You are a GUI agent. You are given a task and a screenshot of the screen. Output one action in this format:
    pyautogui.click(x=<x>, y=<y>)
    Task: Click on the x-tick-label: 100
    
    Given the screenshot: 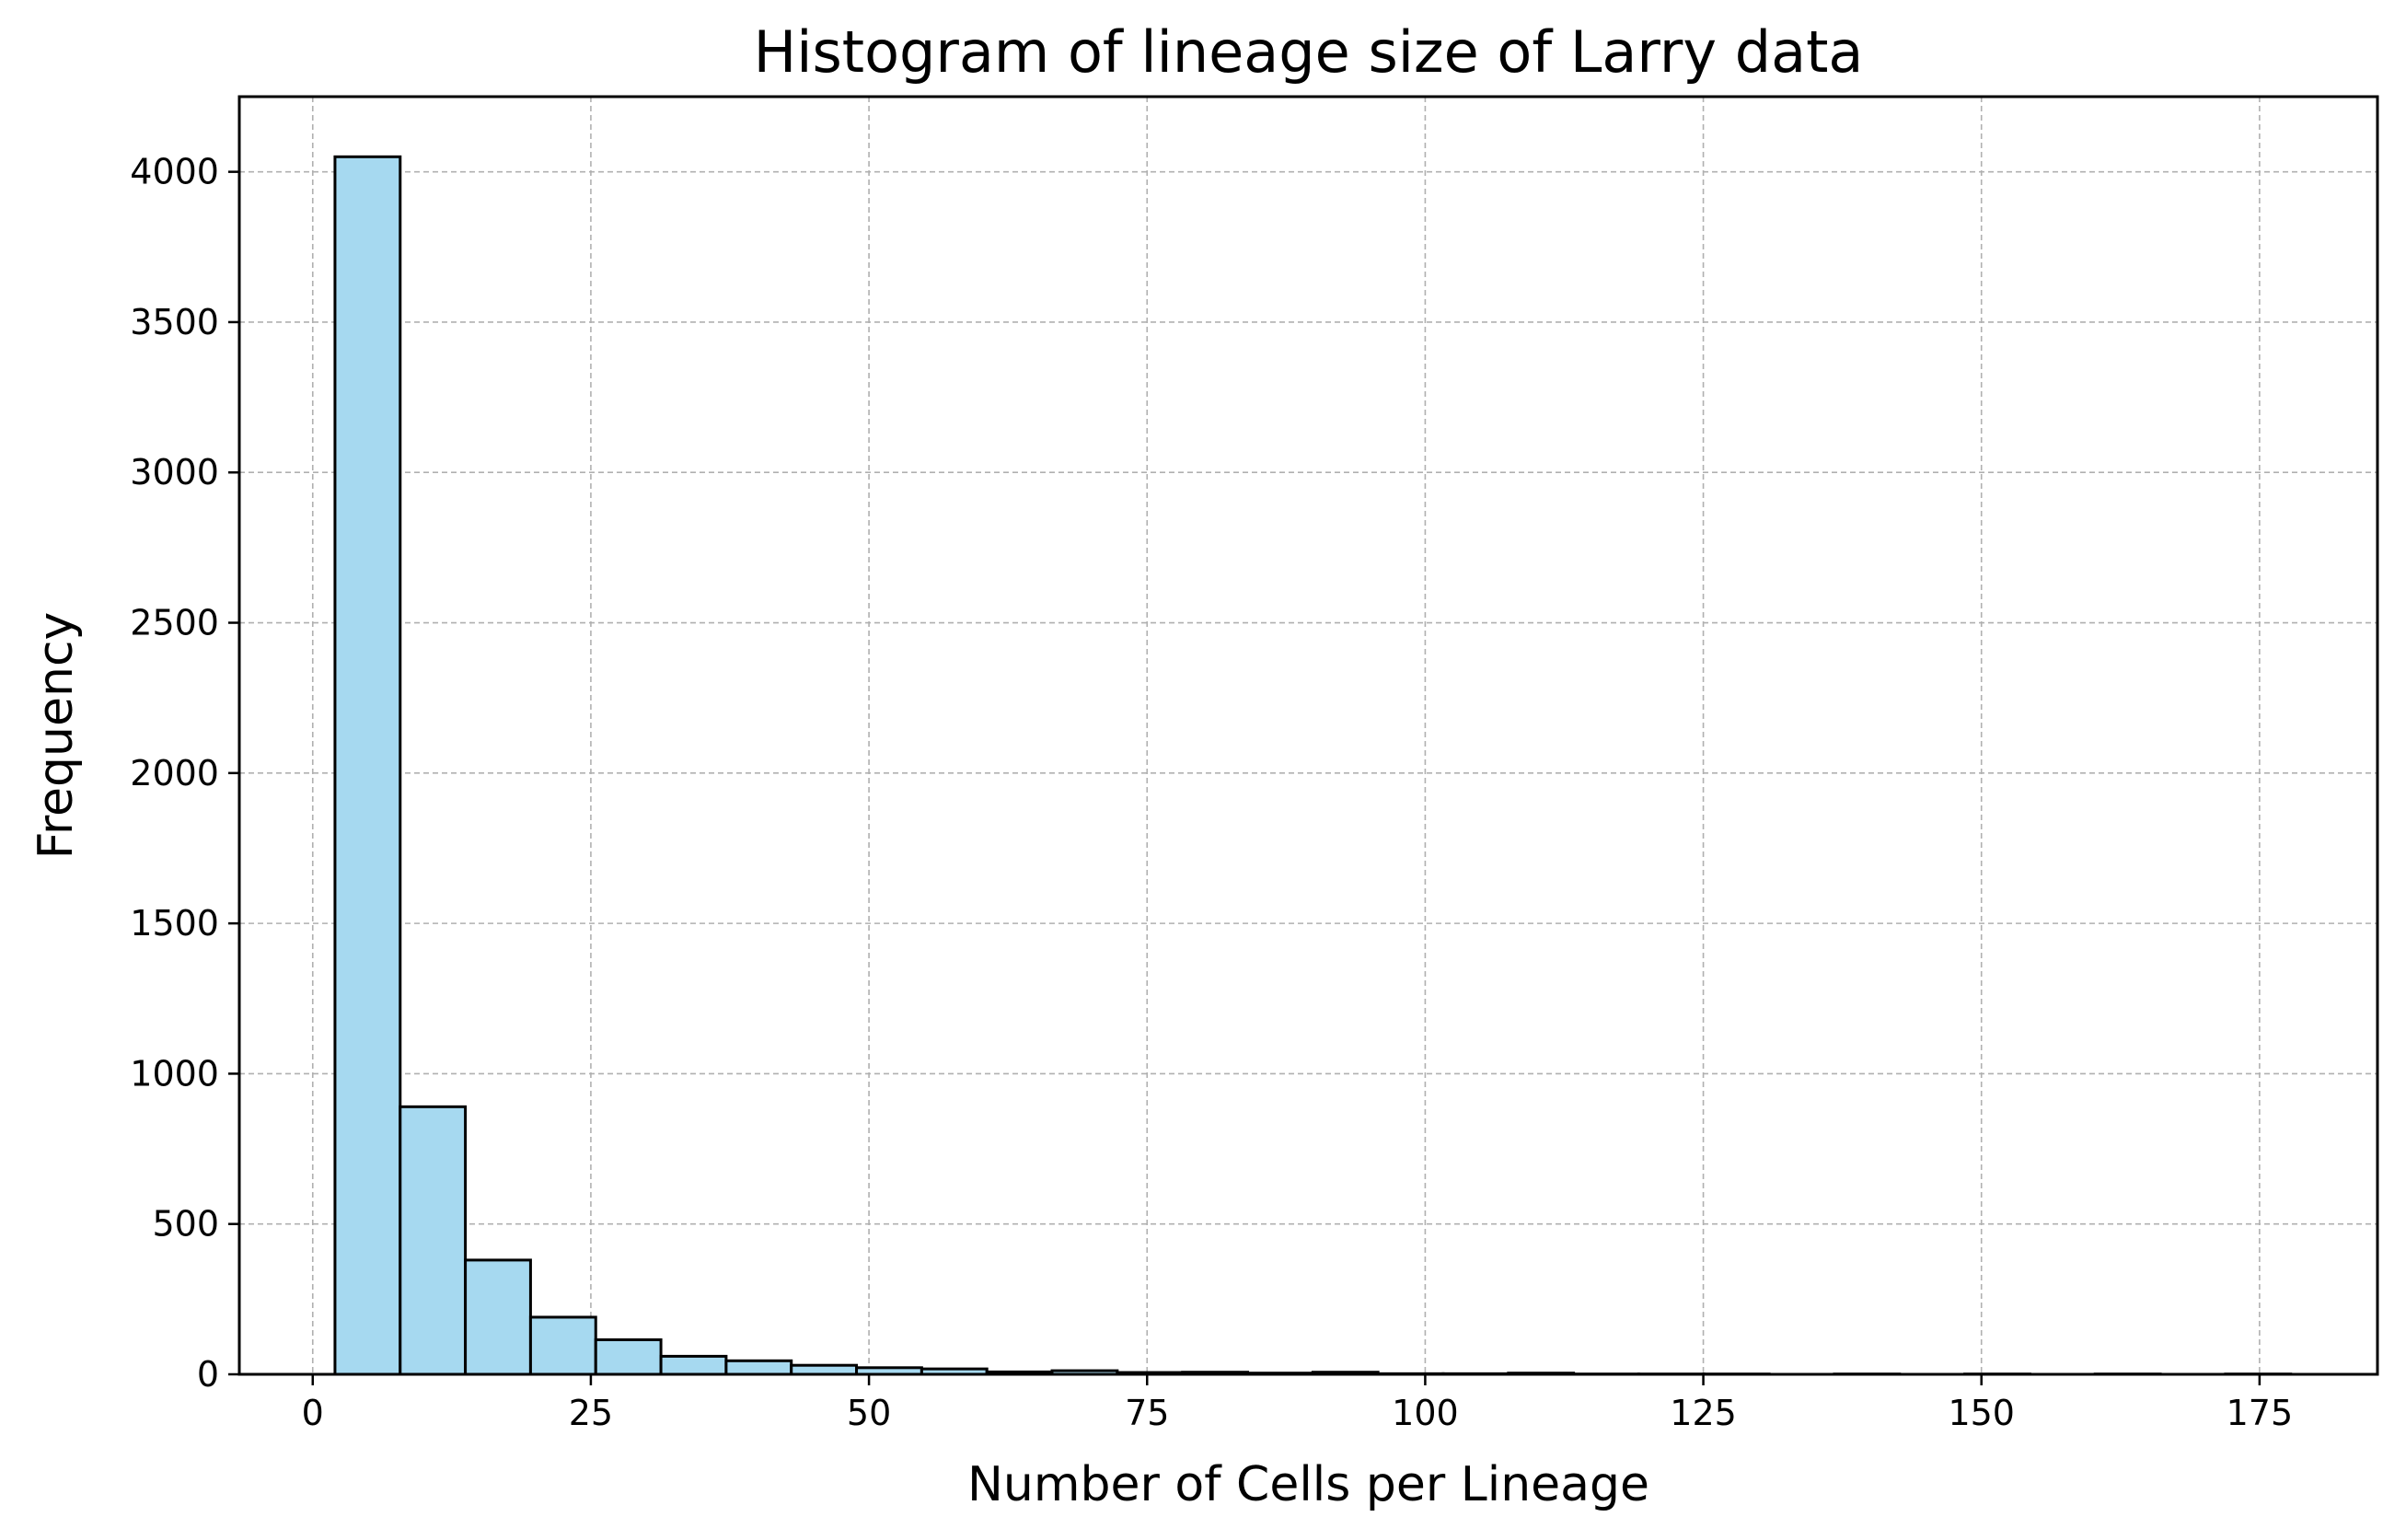 What is the action you would take?
    pyautogui.click(x=1425, y=1413)
    